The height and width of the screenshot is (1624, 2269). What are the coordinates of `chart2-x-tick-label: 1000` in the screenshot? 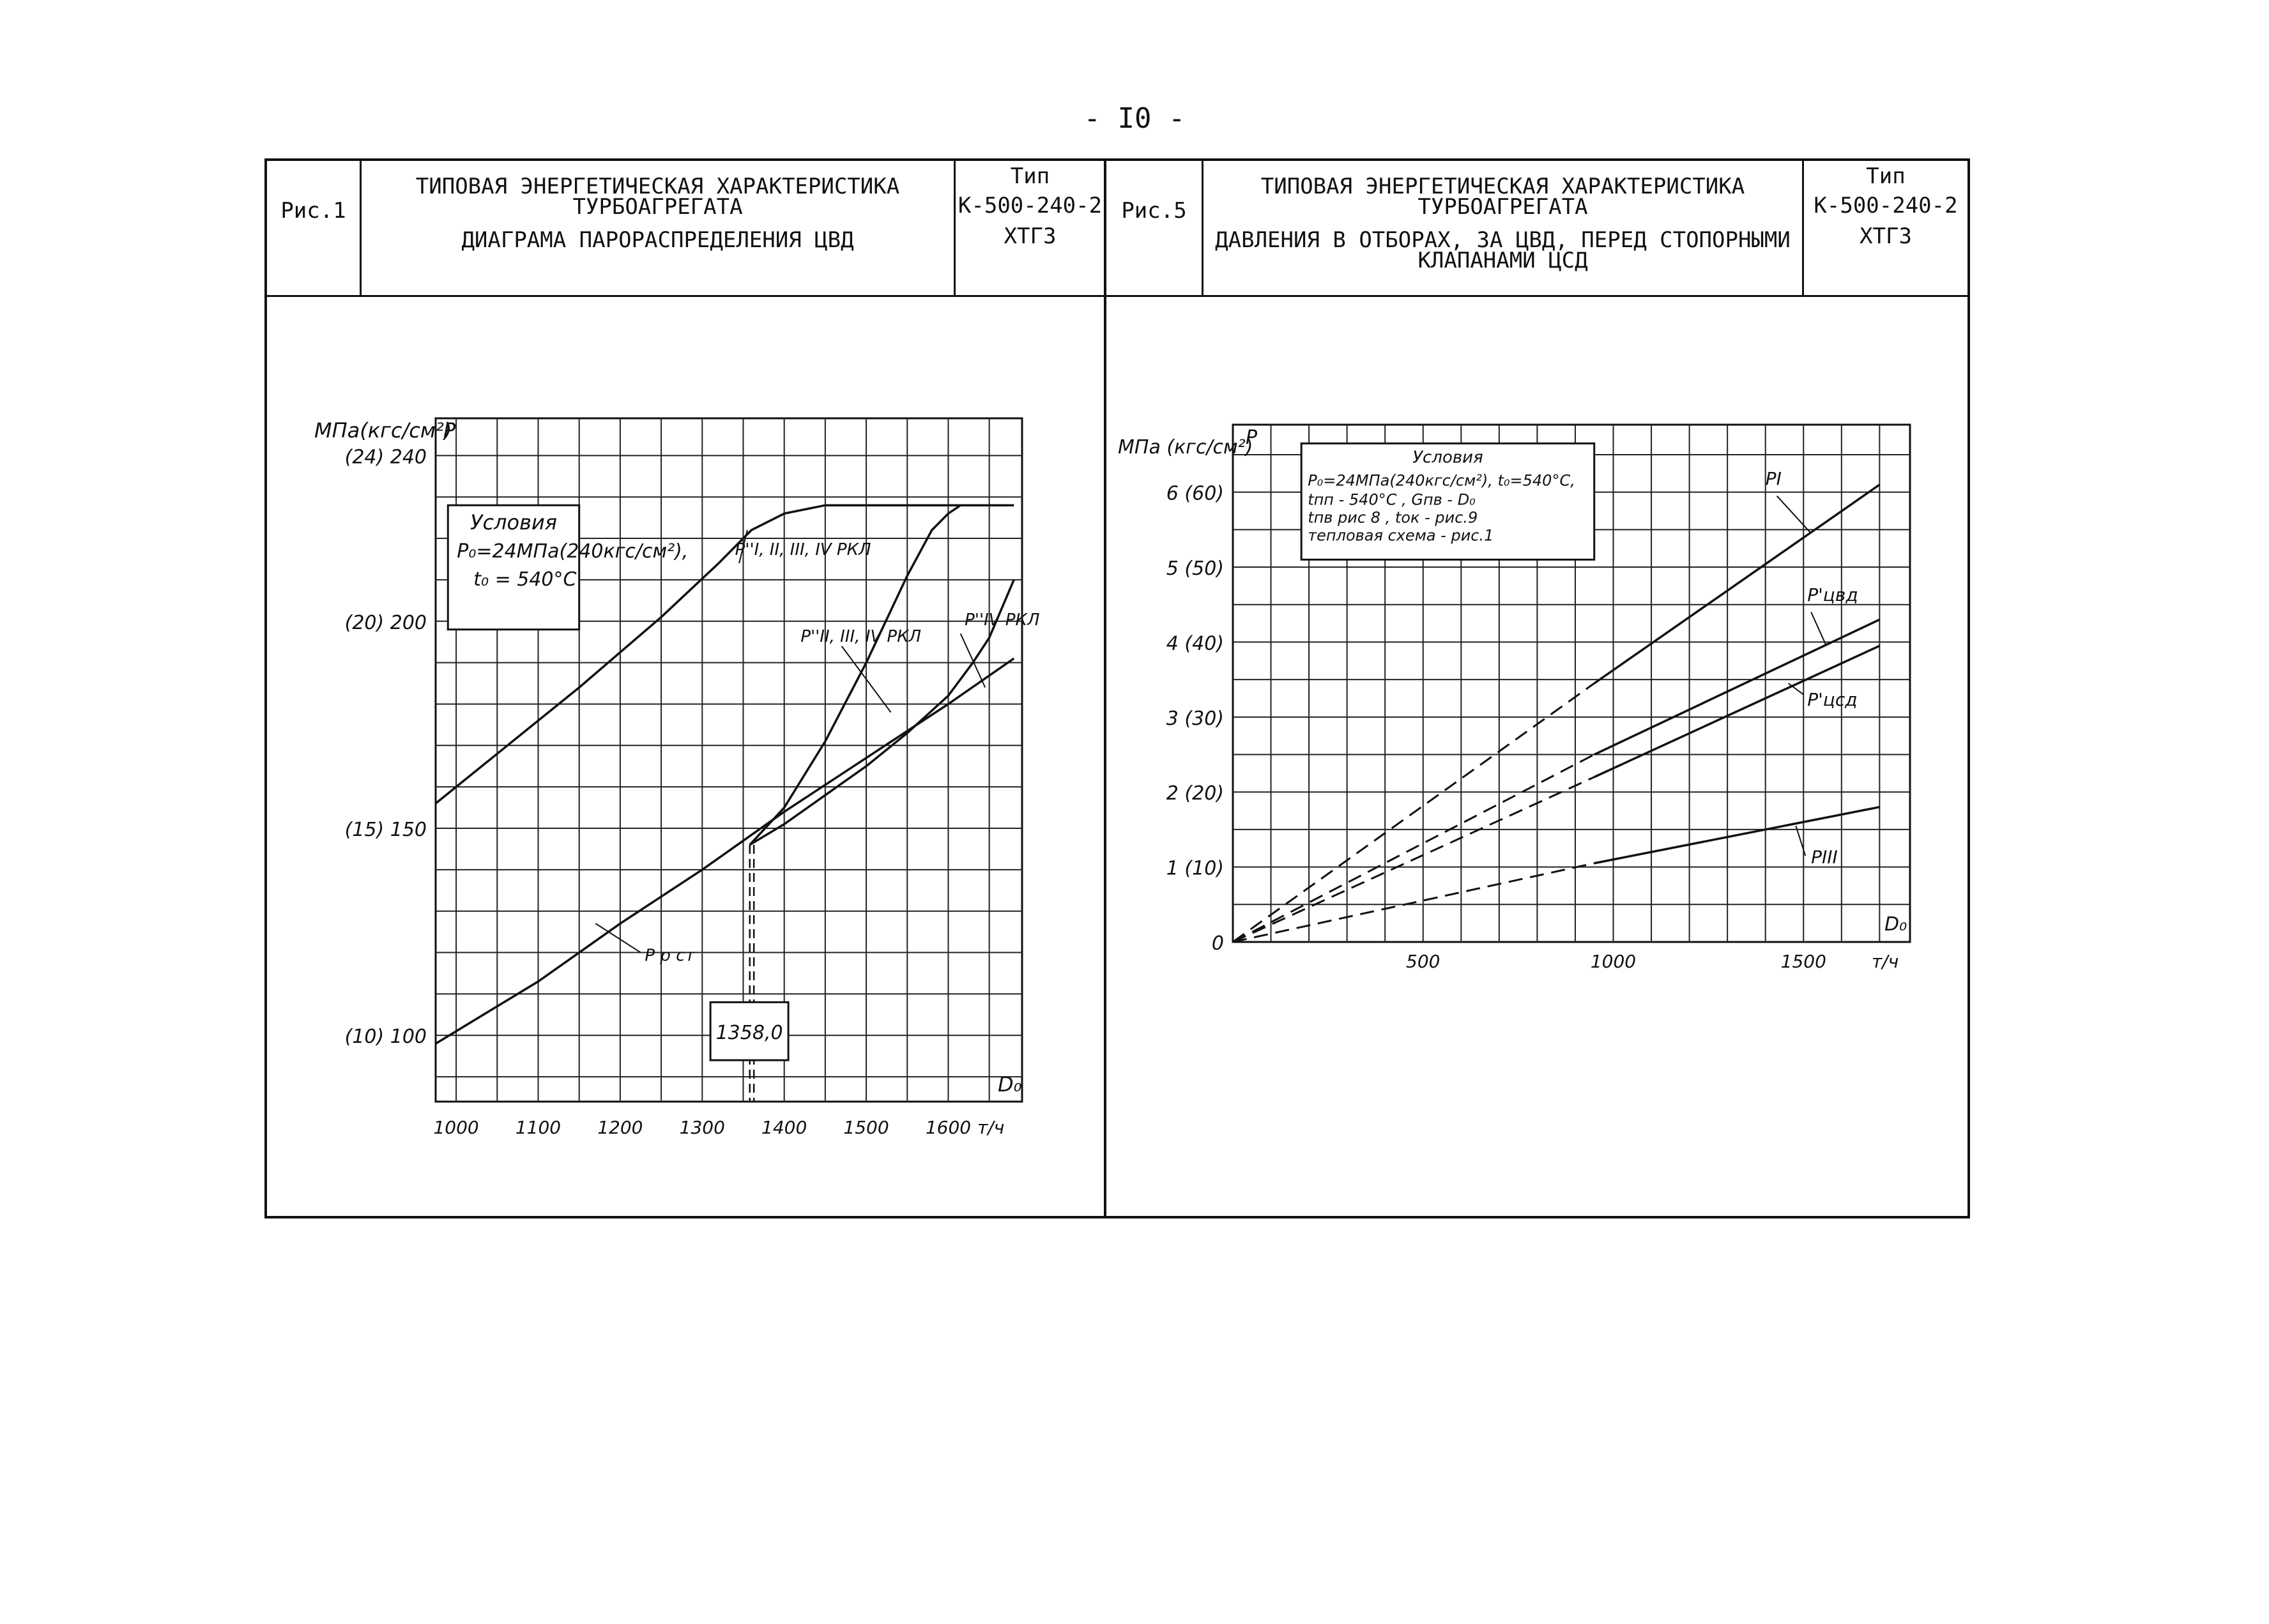 It's located at (1613, 962).